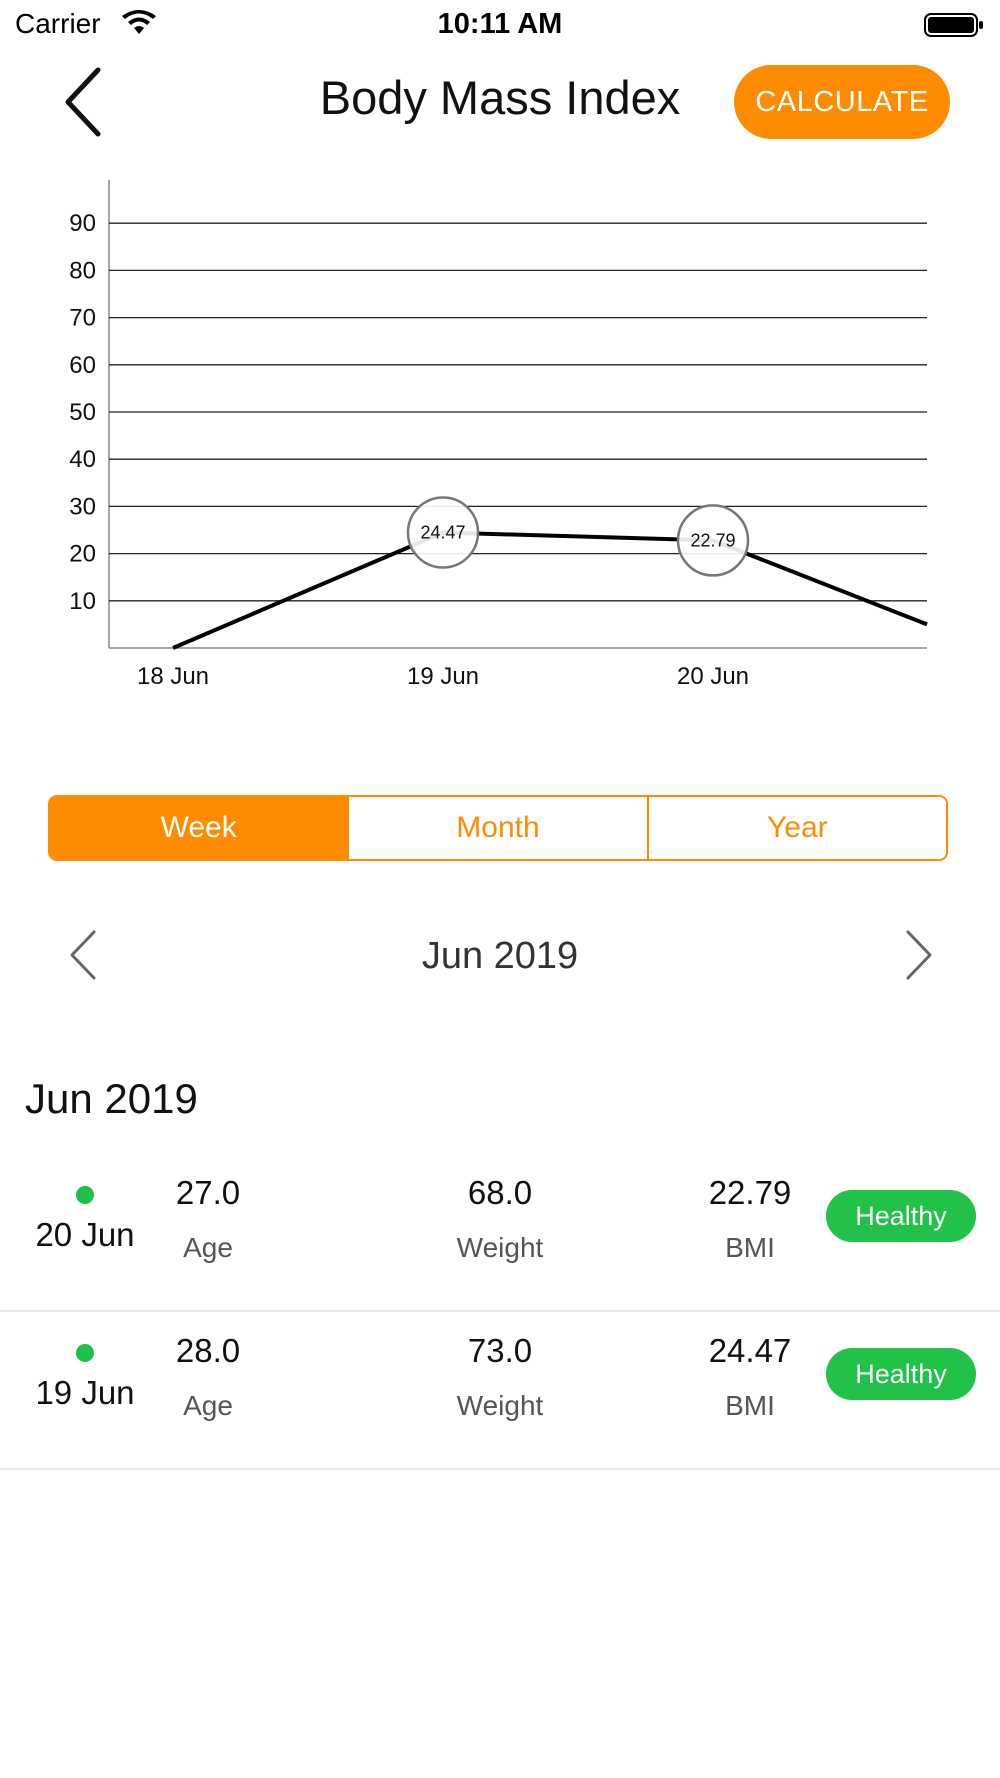 The width and height of the screenshot is (1000, 1778). I want to click on range-segmented-control: Week Month Year, so click(498, 828).